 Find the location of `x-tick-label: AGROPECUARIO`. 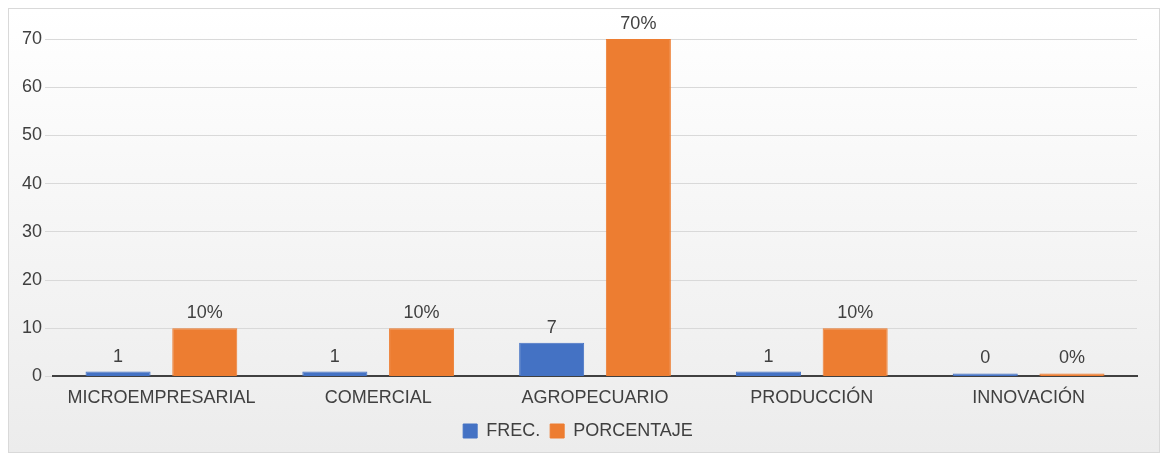

x-tick-label: AGROPECUARIO is located at coordinates (595, 397).